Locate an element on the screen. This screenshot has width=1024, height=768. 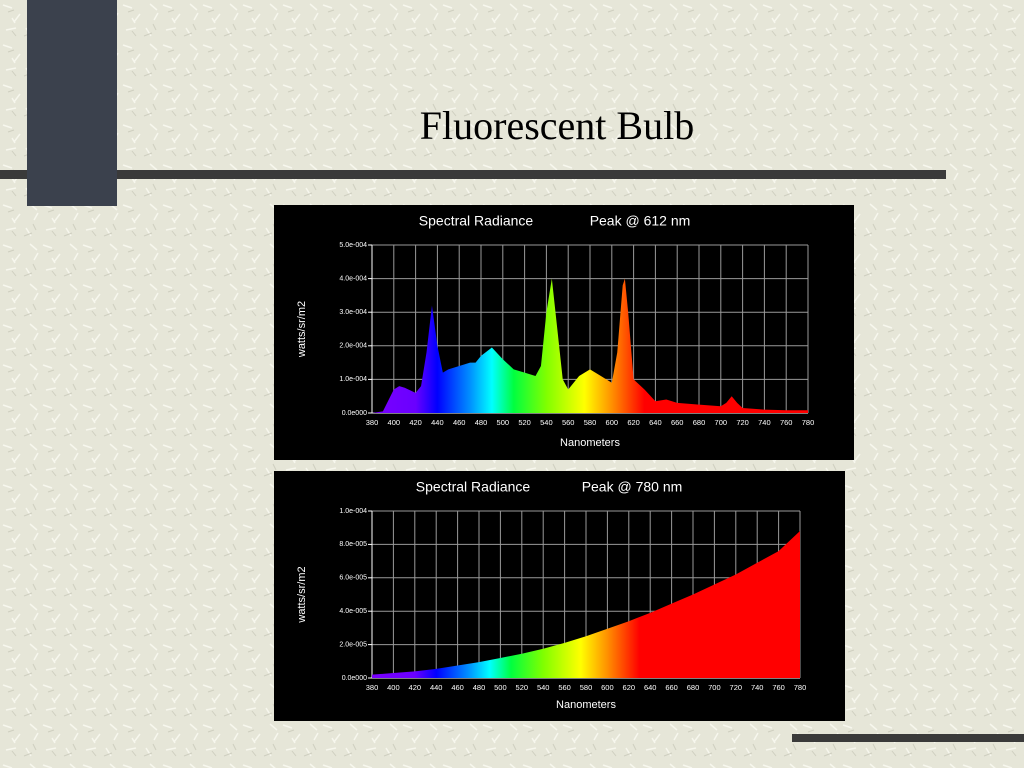
y-tick-label: 5.0e-004 is located at coordinates (353, 245).